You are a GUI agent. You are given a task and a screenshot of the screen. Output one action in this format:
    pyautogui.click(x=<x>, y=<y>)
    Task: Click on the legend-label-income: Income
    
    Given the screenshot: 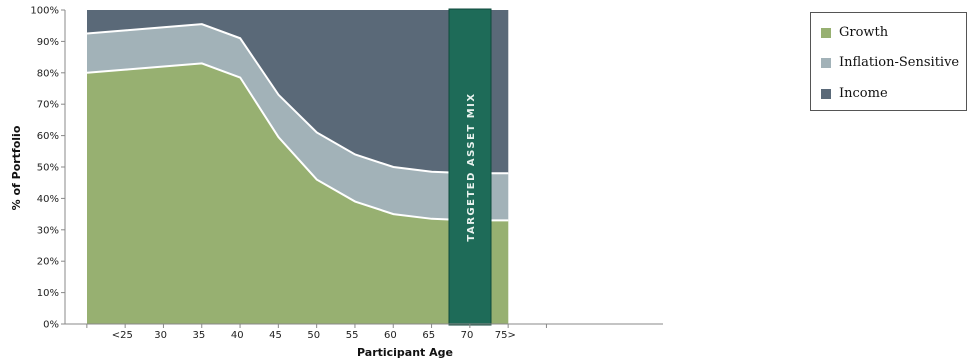 What is the action you would take?
    pyautogui.click(x=863, y=93)
    